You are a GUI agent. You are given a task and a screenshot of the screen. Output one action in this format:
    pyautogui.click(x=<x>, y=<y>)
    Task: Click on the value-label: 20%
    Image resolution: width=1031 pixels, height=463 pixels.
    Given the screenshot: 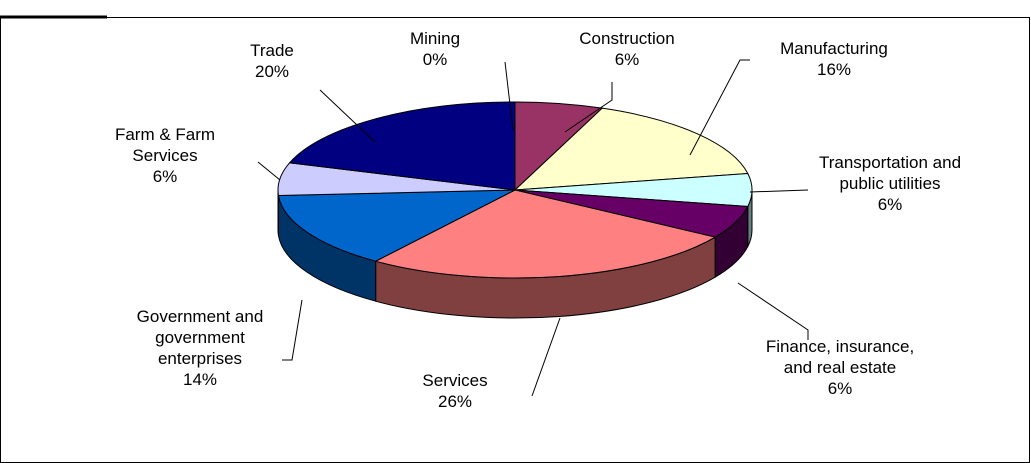 What is the action you would take?
    pyautogui.click(x=272, y=71)
    